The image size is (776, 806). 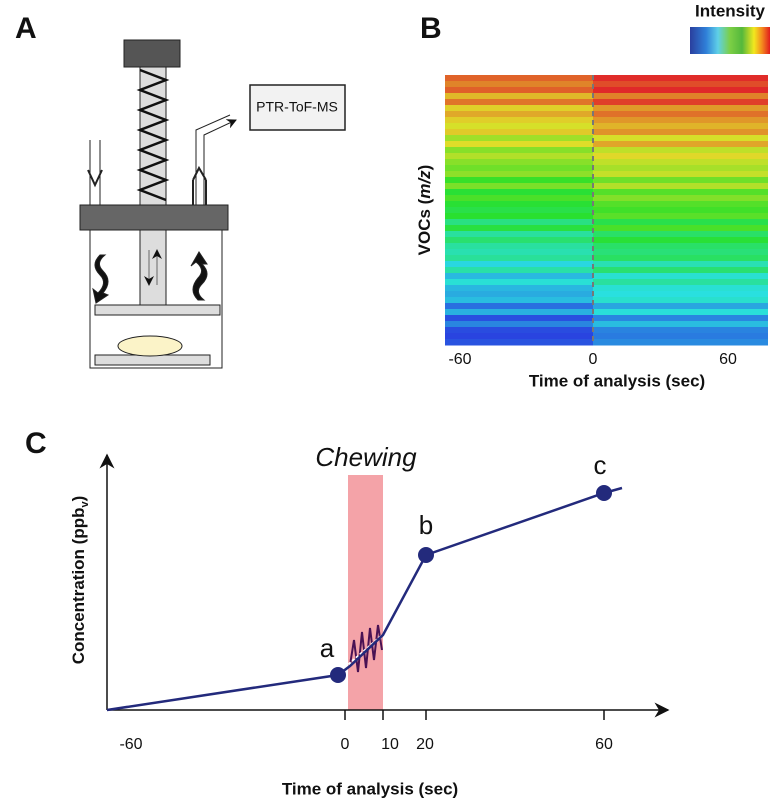 I want to click on label-part: v, so click(x=85, y=504).